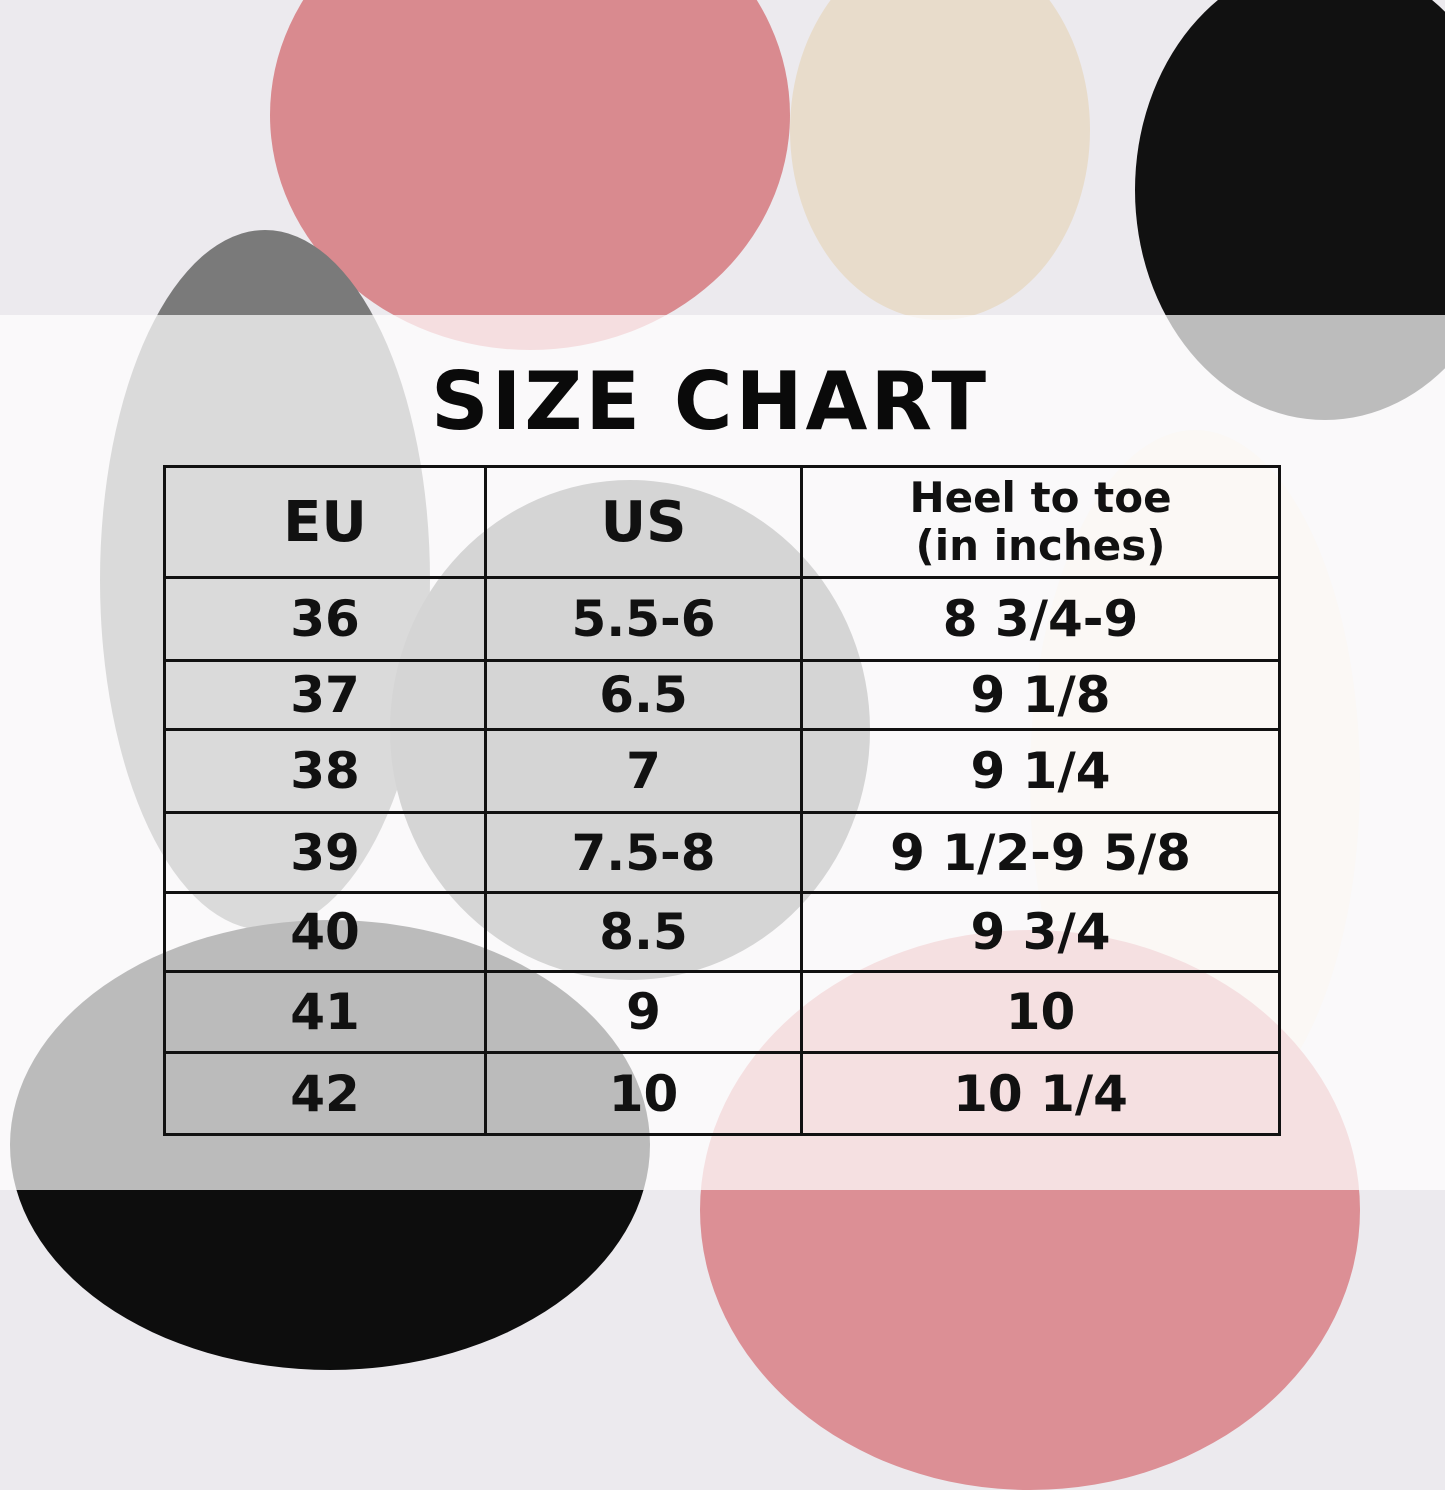 The width and height of the screenshot is (1445, 1490). Describe the element at coordinates (325, 852) in the screenshot. I see `eu-cell: 39` at that location.